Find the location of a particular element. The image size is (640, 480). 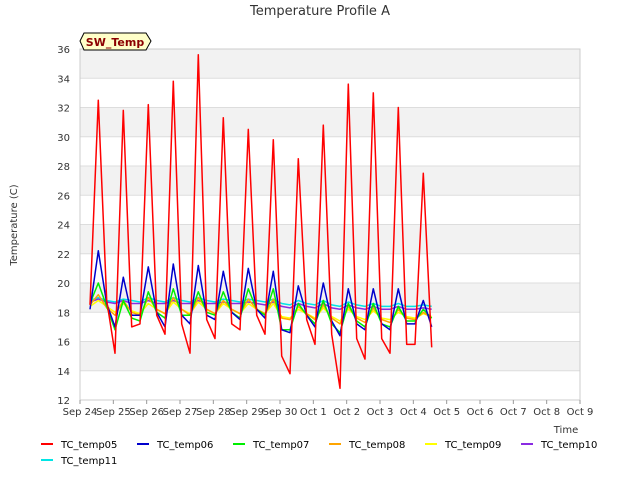

y-tick-label: 20 is located at coordinates (63, 284).